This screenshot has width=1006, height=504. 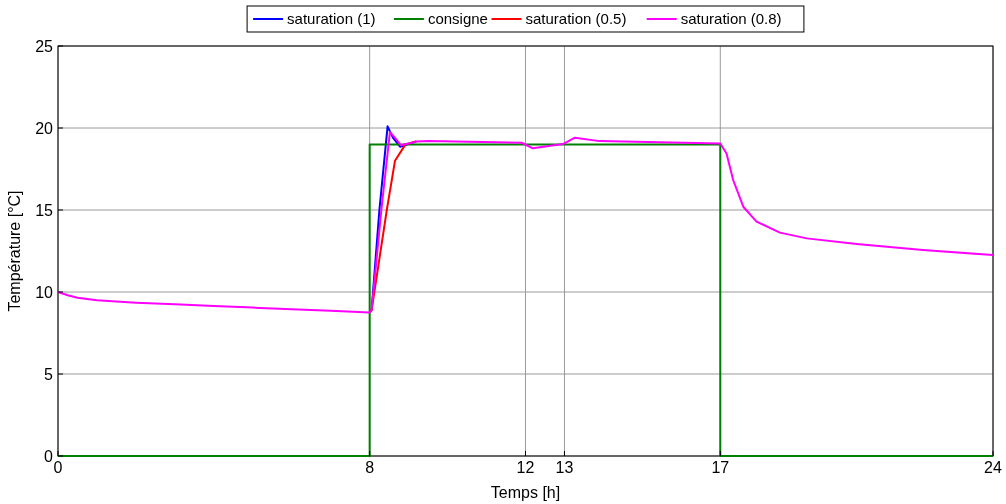 What do you see at coordinates (525, 467) in the screenshot?
I see `x-tick-label: 12` at bounding box center [525, 467].